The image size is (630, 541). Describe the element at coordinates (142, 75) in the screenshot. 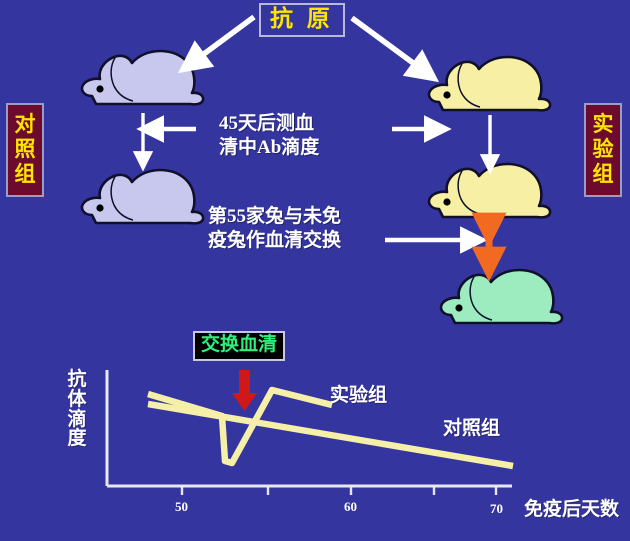

I see `rabbit-control-top` at that location.